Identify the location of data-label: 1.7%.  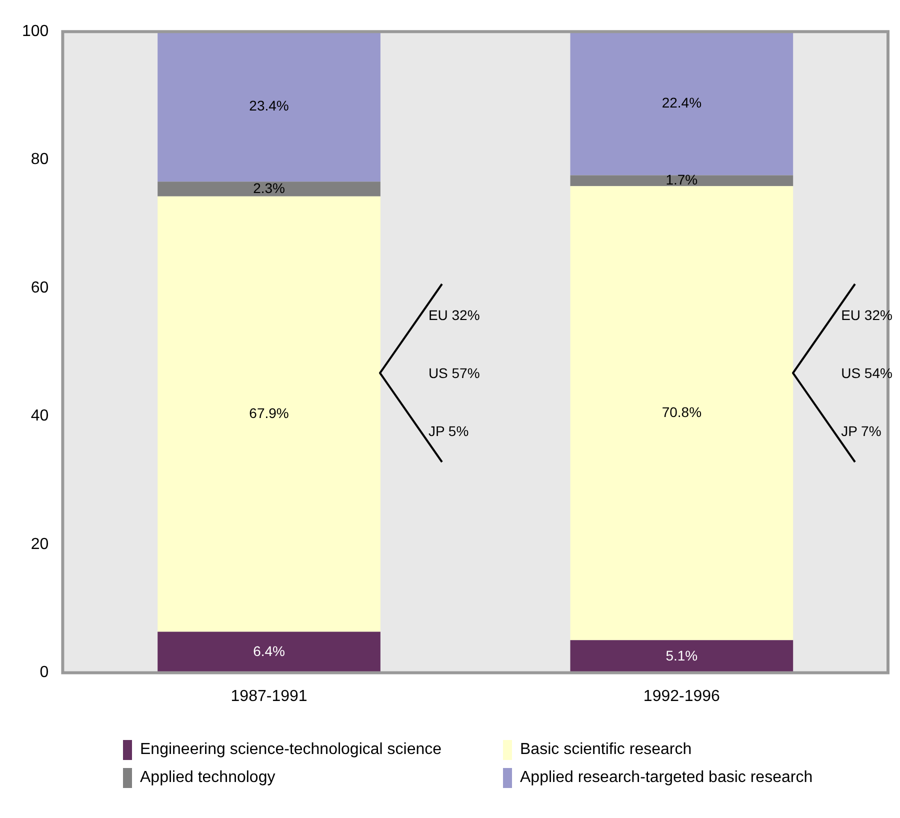
(682, 180).